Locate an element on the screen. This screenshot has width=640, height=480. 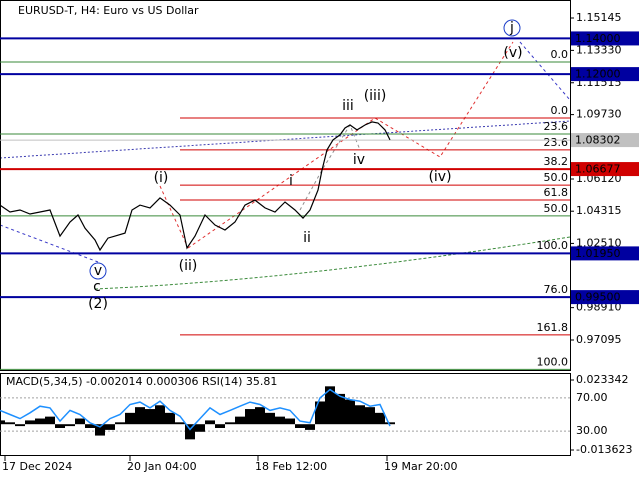
y-tick-label: 0.023342 is located at coordinates (602, 379).